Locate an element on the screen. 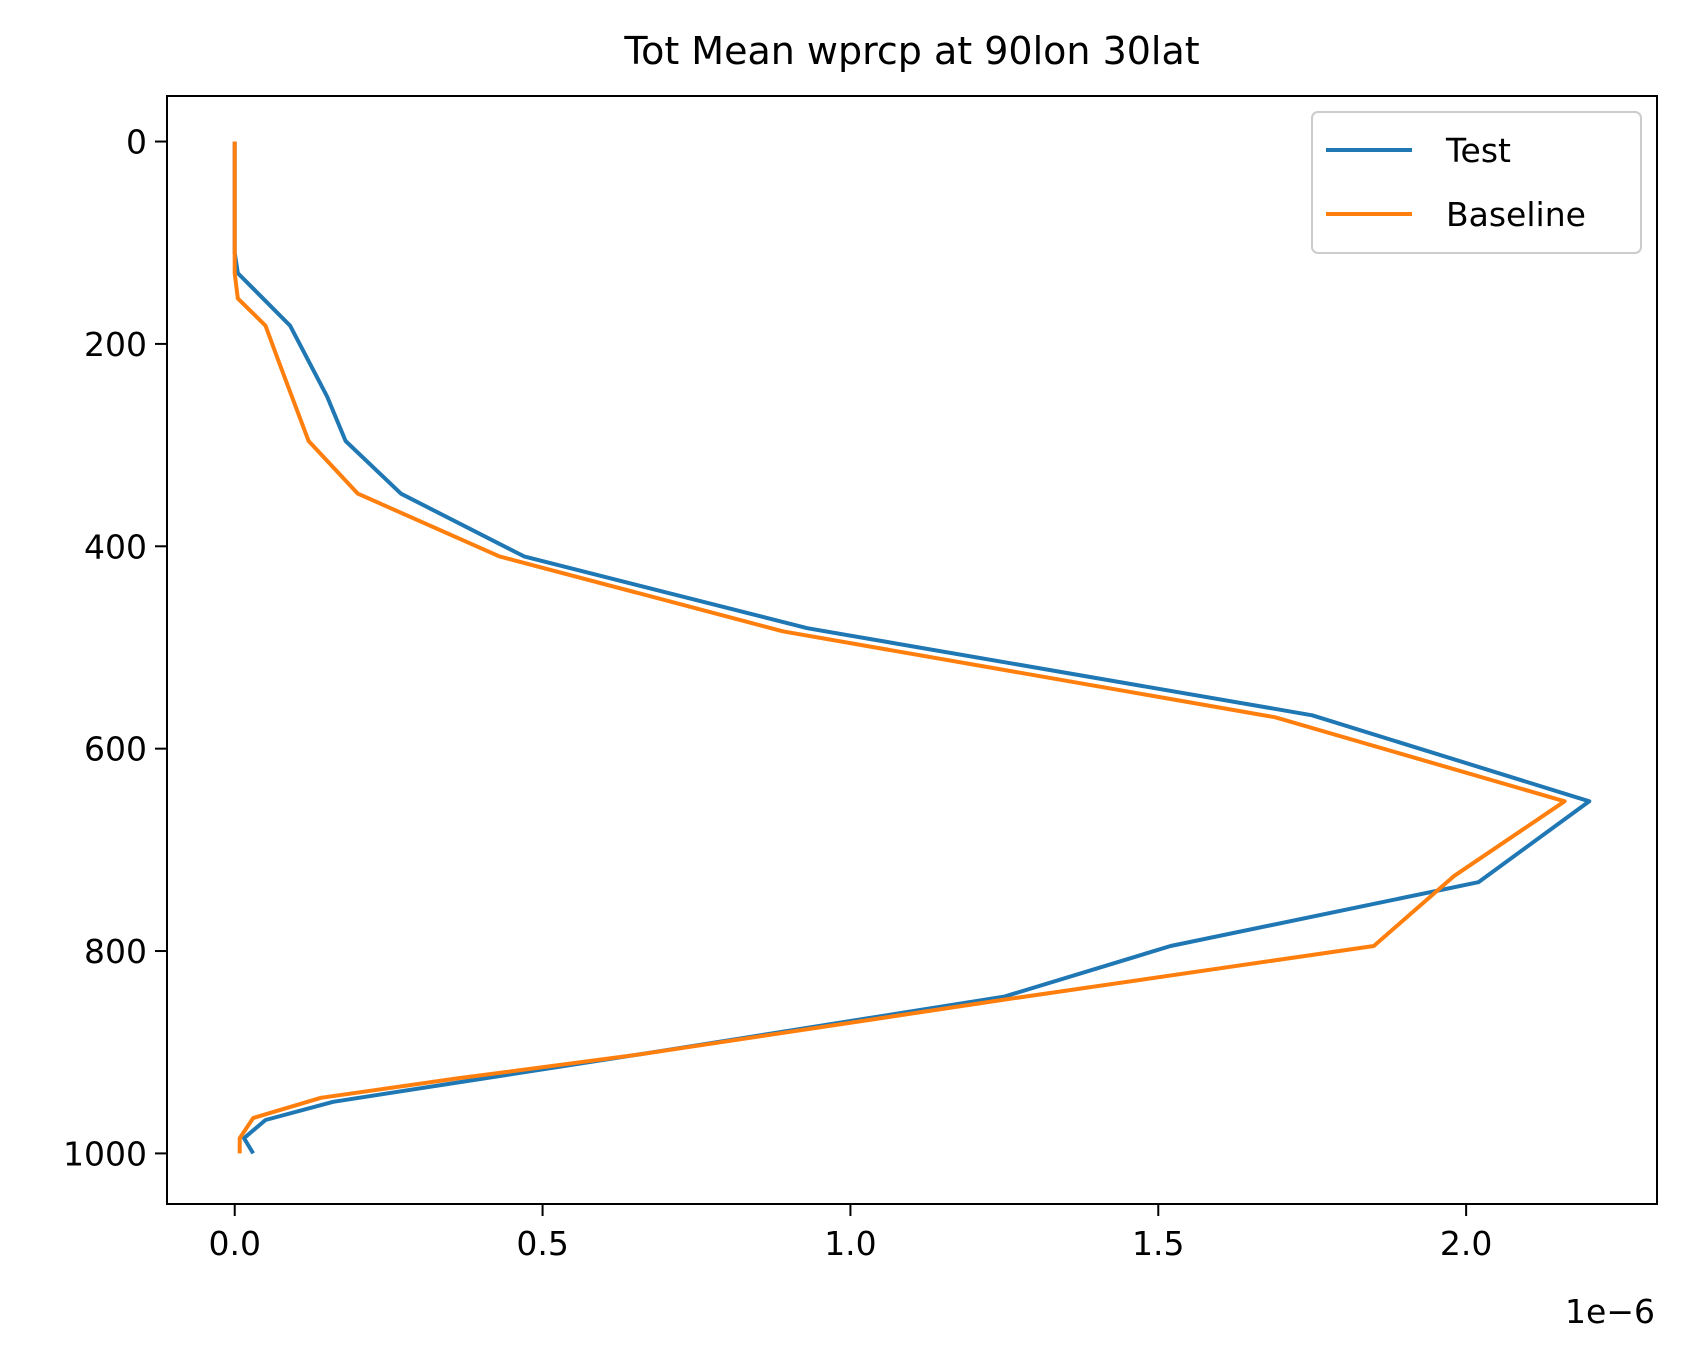 This screenshot has width=1683, height=1357. chart-title: Tot Mean wprcp at 90lon 30lat is located at coordinates (911, 51).